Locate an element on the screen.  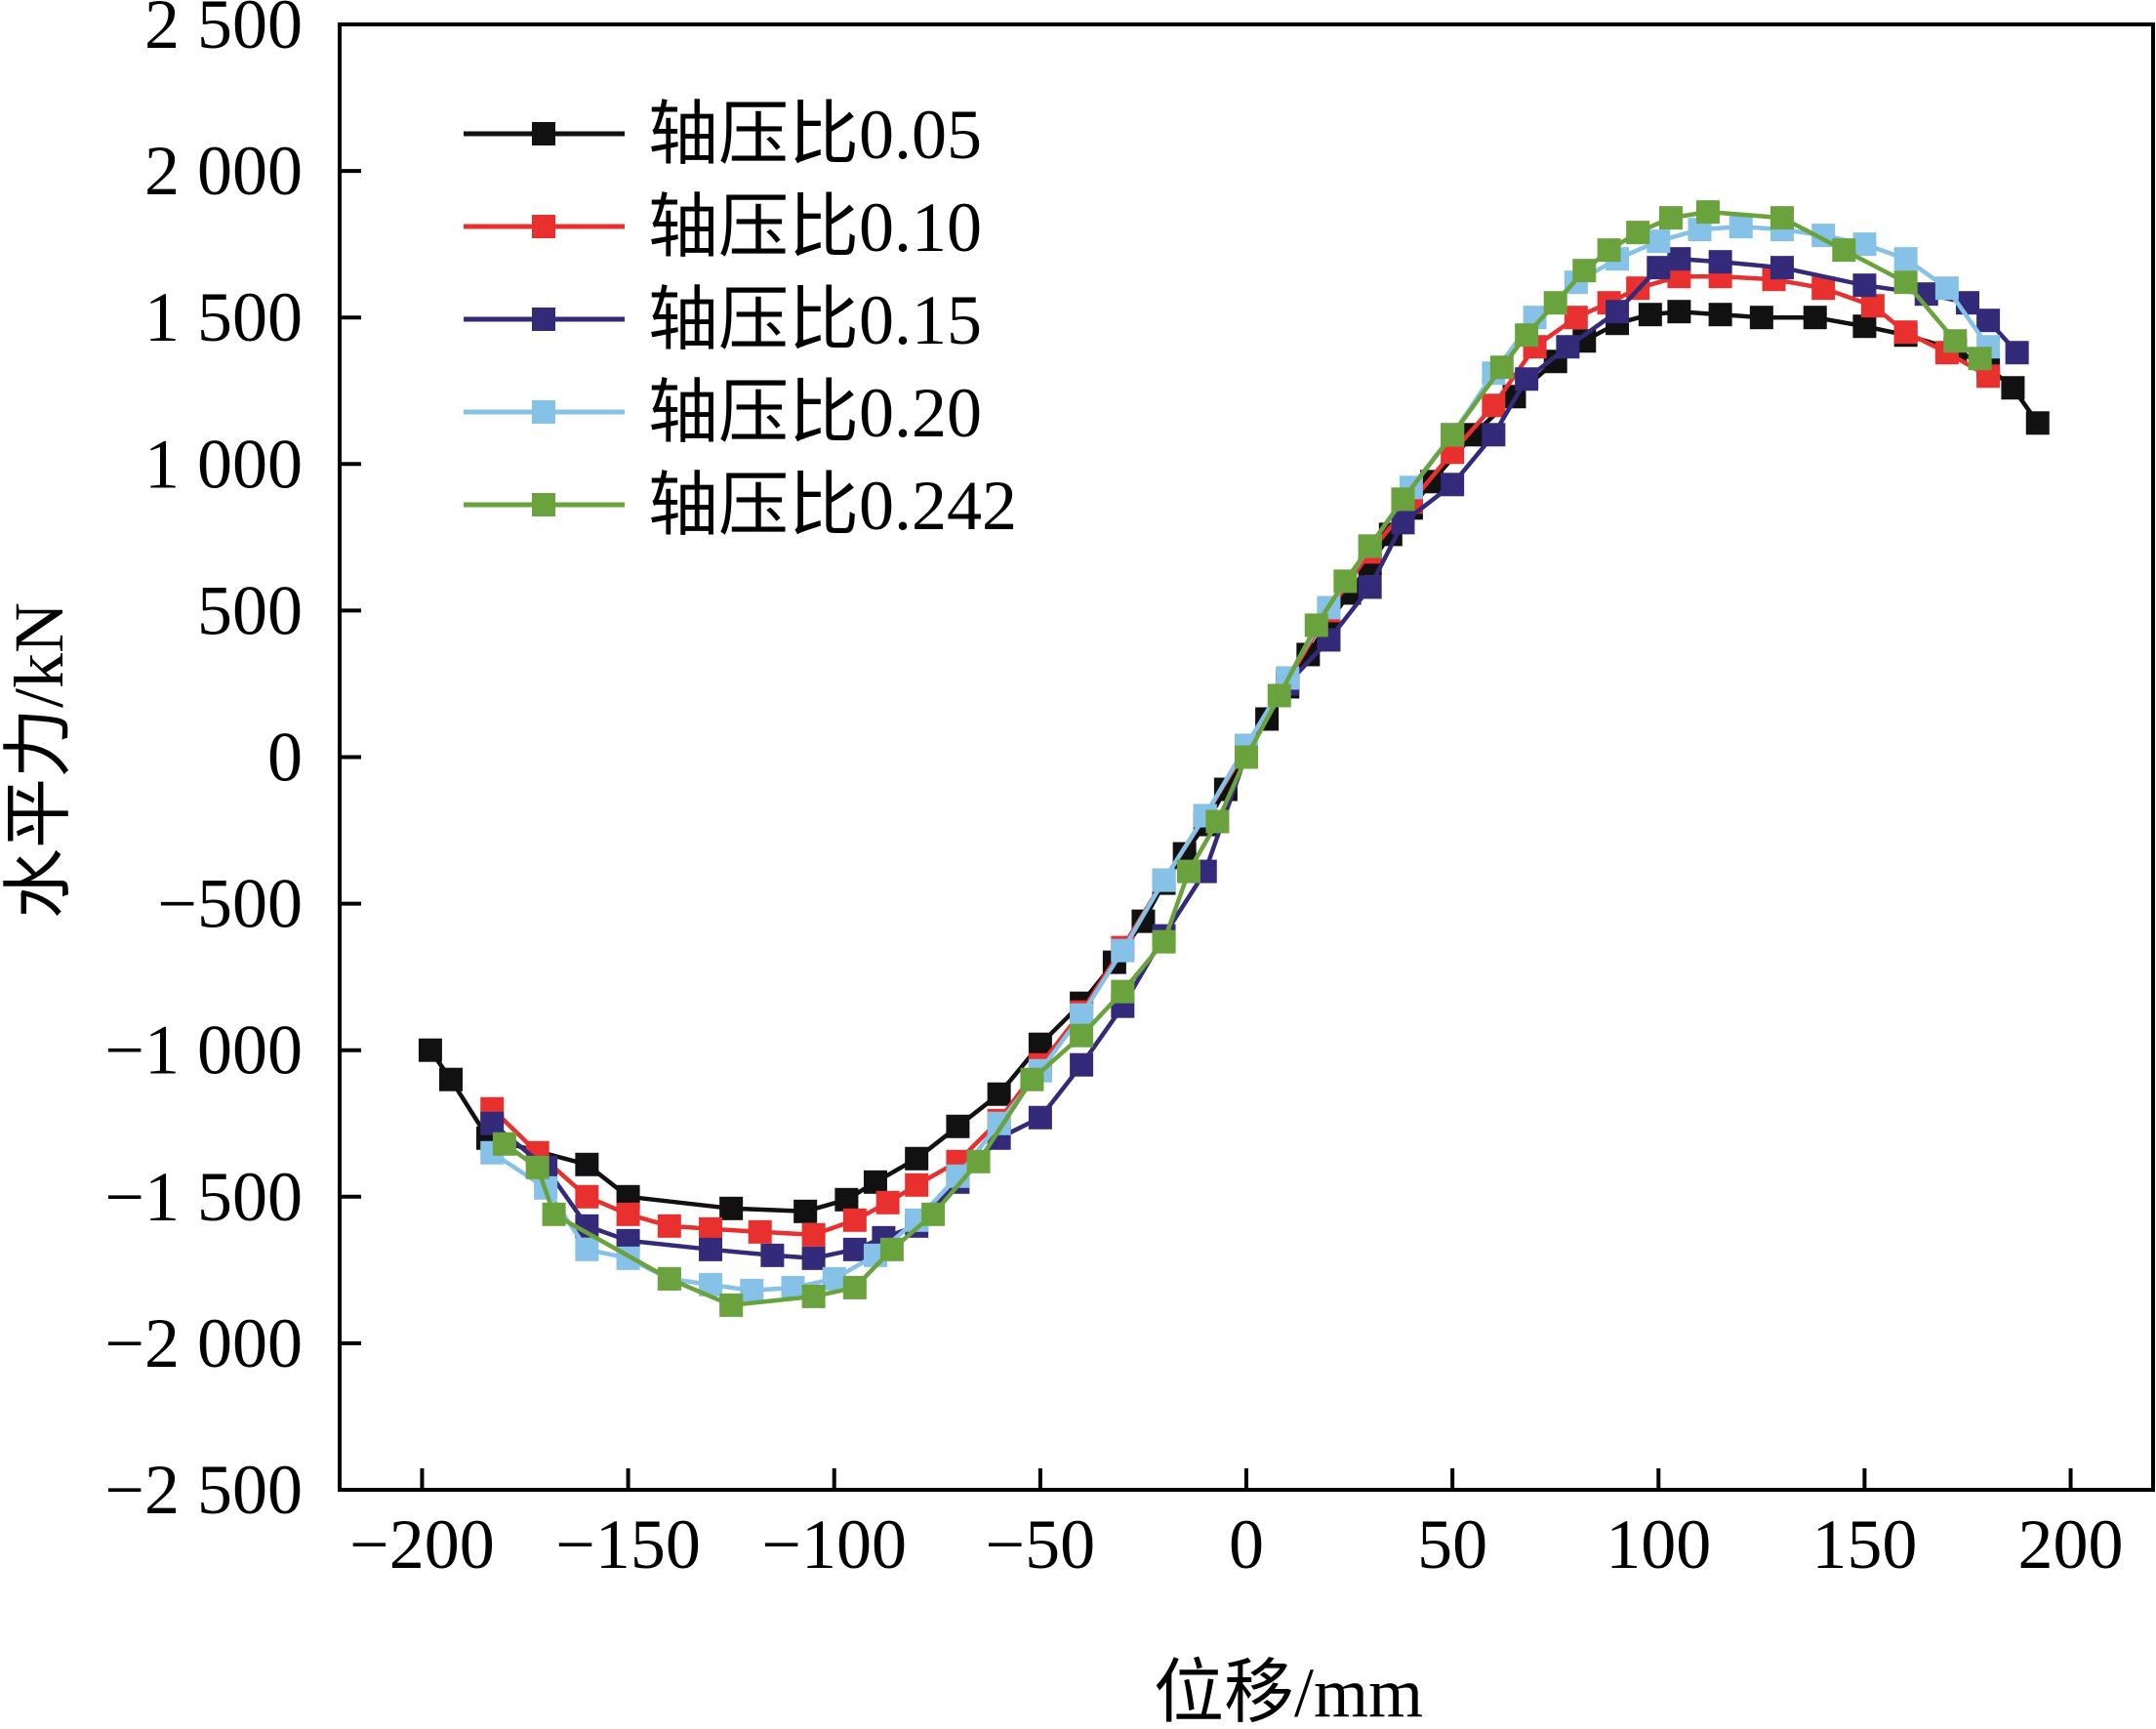
legend-label: 轴压比0.15 is located at coordinates (815, 320).